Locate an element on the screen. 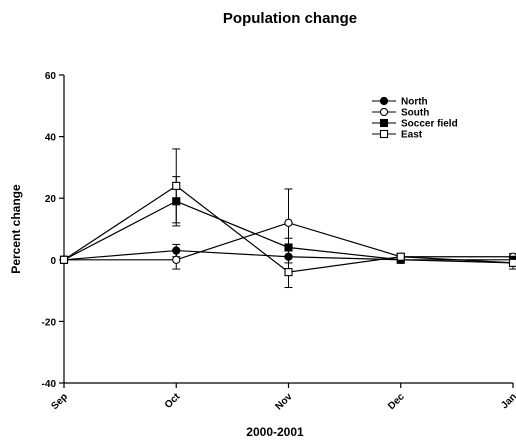 This screenshot has width=516, height=443. y-tick-label: 0 is located at coordinates (53, 261).